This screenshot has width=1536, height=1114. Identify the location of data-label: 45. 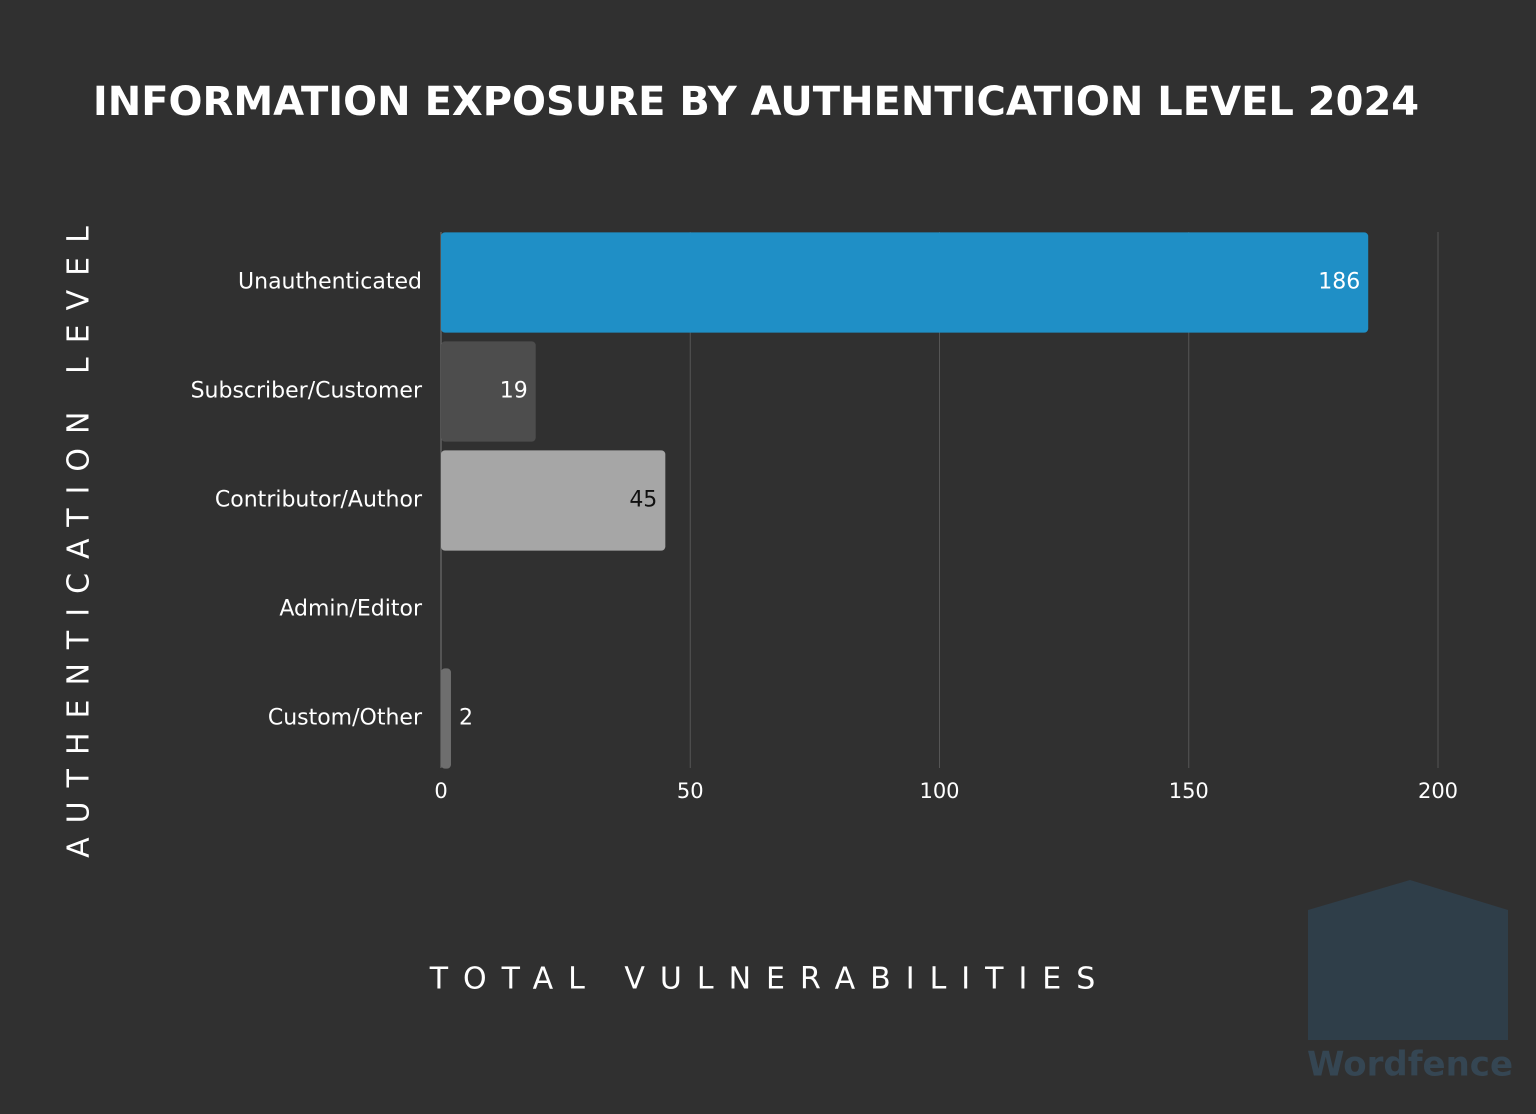
(643, 500).